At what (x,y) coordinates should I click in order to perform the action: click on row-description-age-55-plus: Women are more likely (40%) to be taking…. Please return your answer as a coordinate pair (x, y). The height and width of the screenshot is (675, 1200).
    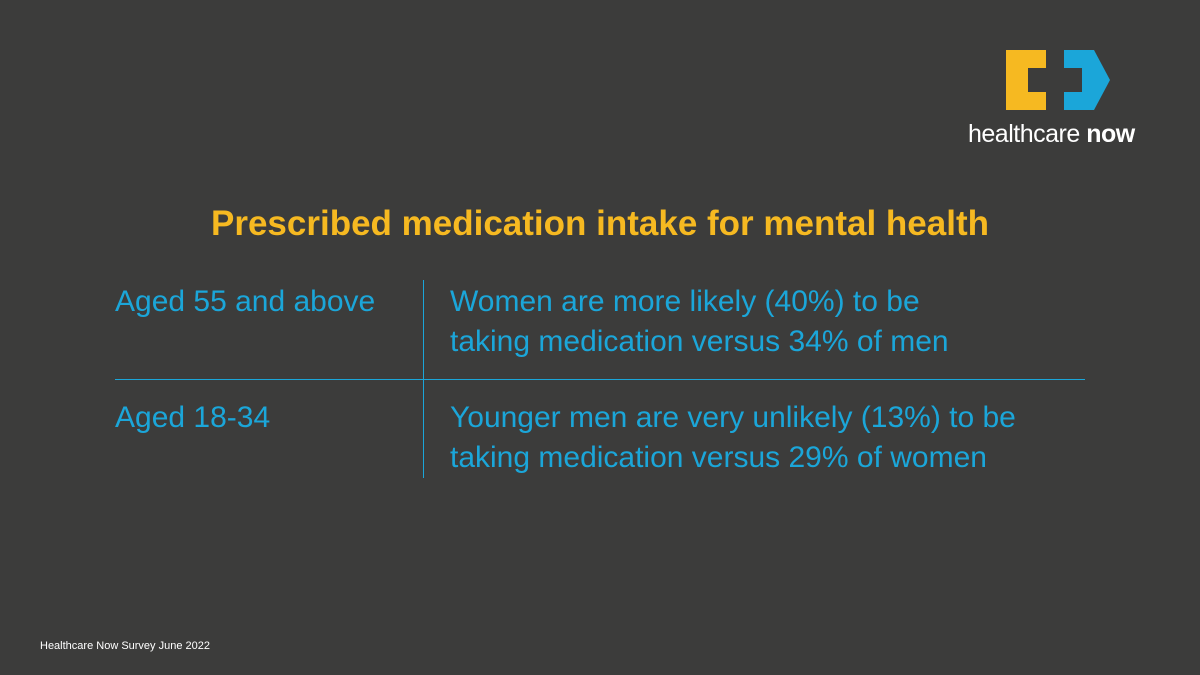
    Looking at the image, I should click on (770, 322).